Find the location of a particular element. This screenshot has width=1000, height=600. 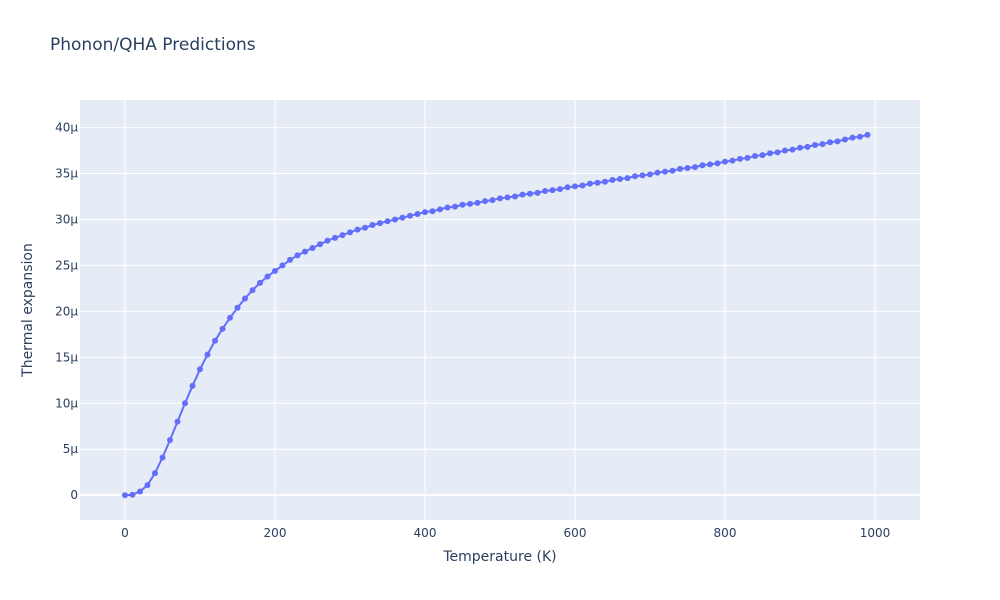

x-tick-label: 1000 is located at coordinates (875, 533).